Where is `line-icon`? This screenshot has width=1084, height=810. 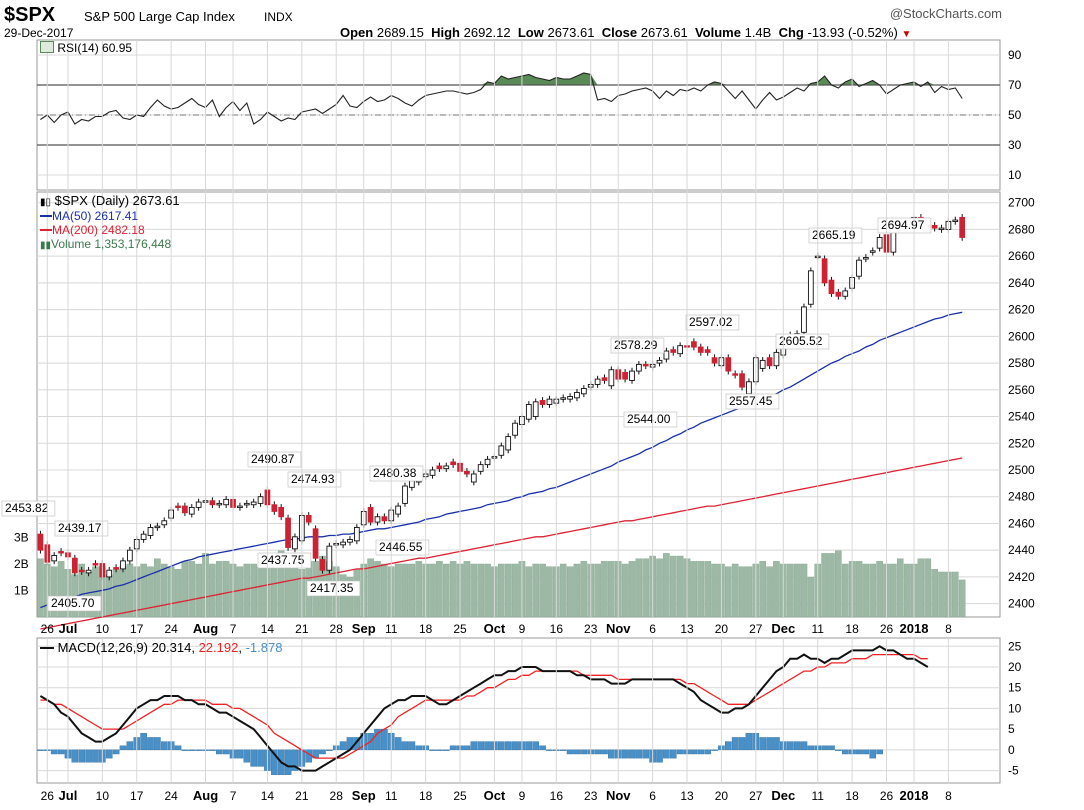 line-icon is located at coordinates (47, 648).